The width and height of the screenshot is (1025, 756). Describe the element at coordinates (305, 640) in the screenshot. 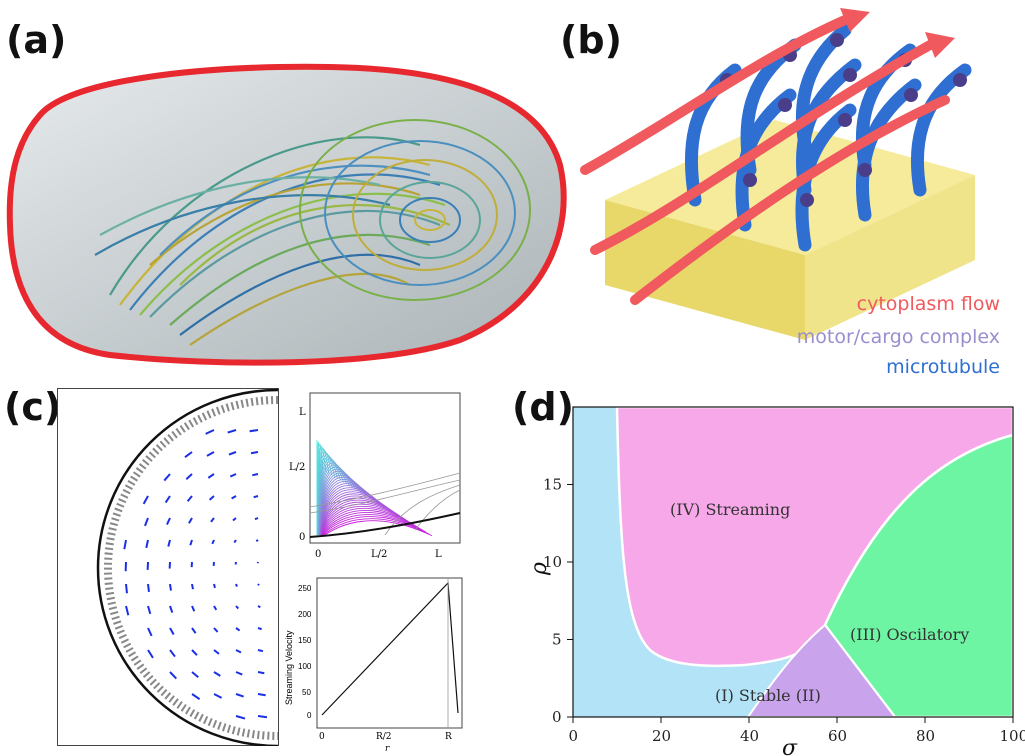

I see `inset-bottom-ytick-150: 150` at that location.